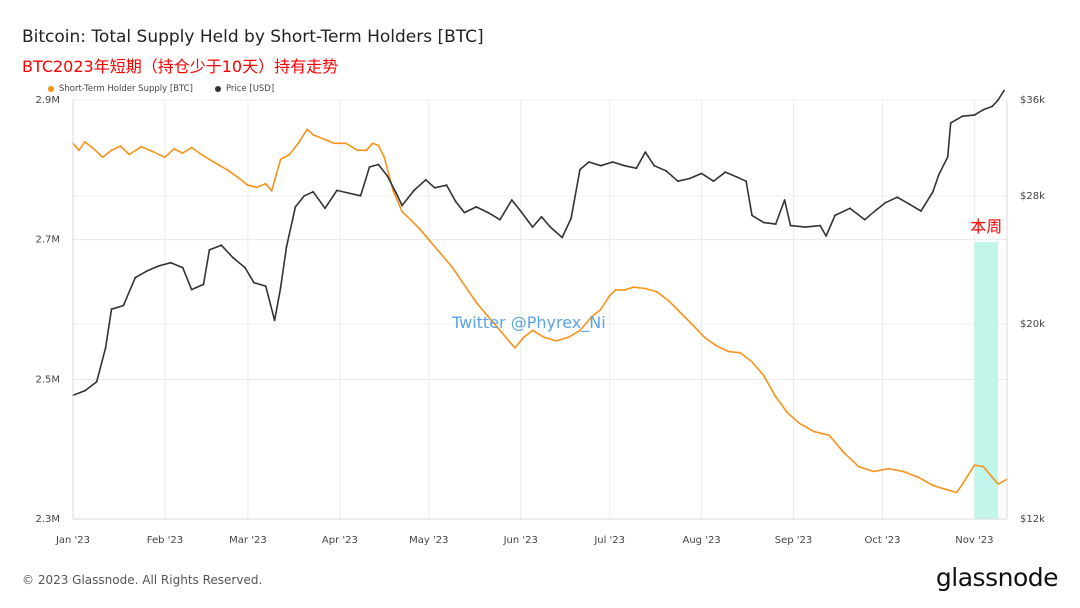 The width and height of the screenshot is (1080, 608). I want to click on y-right-tick-label: $12k, so click(1032, 519).